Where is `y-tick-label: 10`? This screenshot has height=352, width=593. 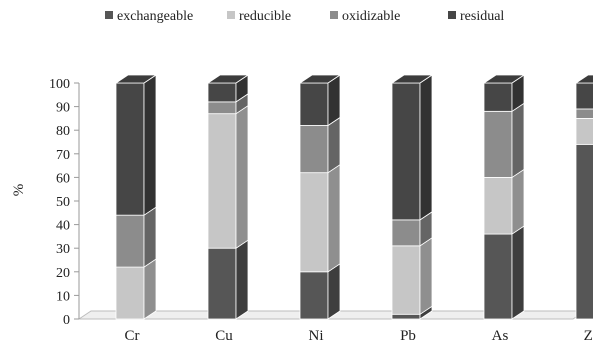
y-tick-label: 10 is located at coordinates (63, 296).